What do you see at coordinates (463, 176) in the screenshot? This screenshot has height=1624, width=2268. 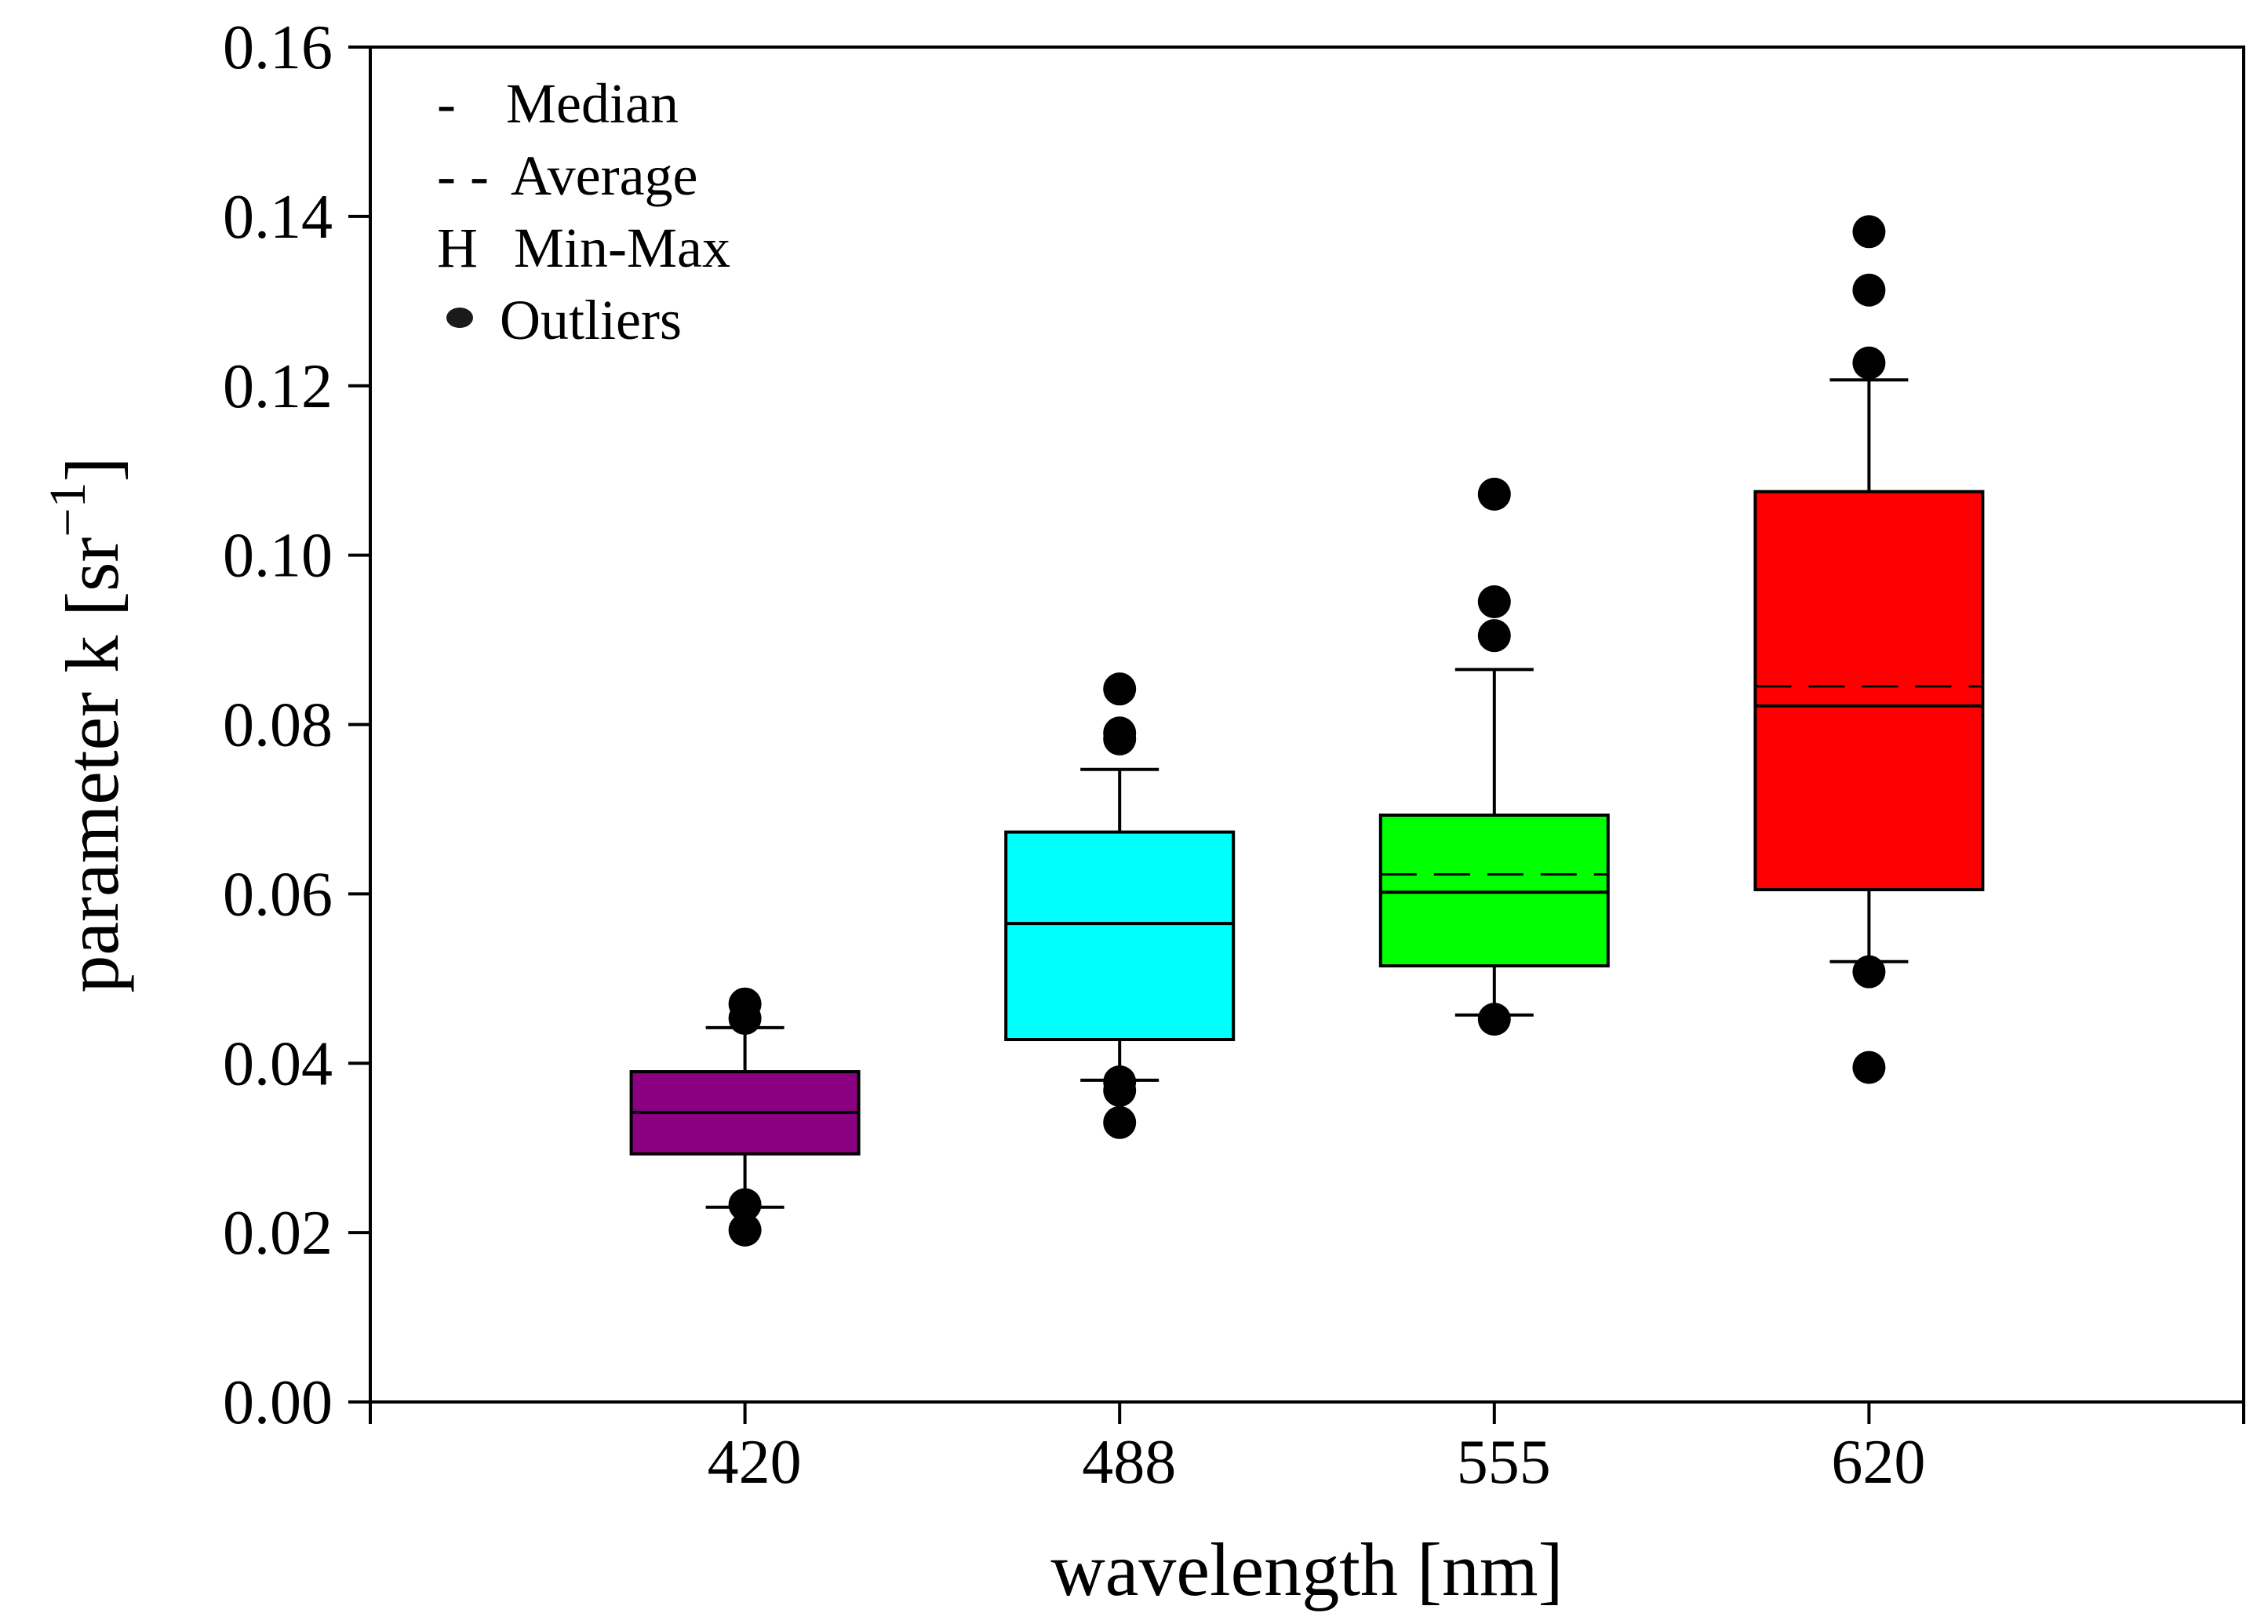 I see `legend-average-symbol: - -` at bounding box center [463, 176].